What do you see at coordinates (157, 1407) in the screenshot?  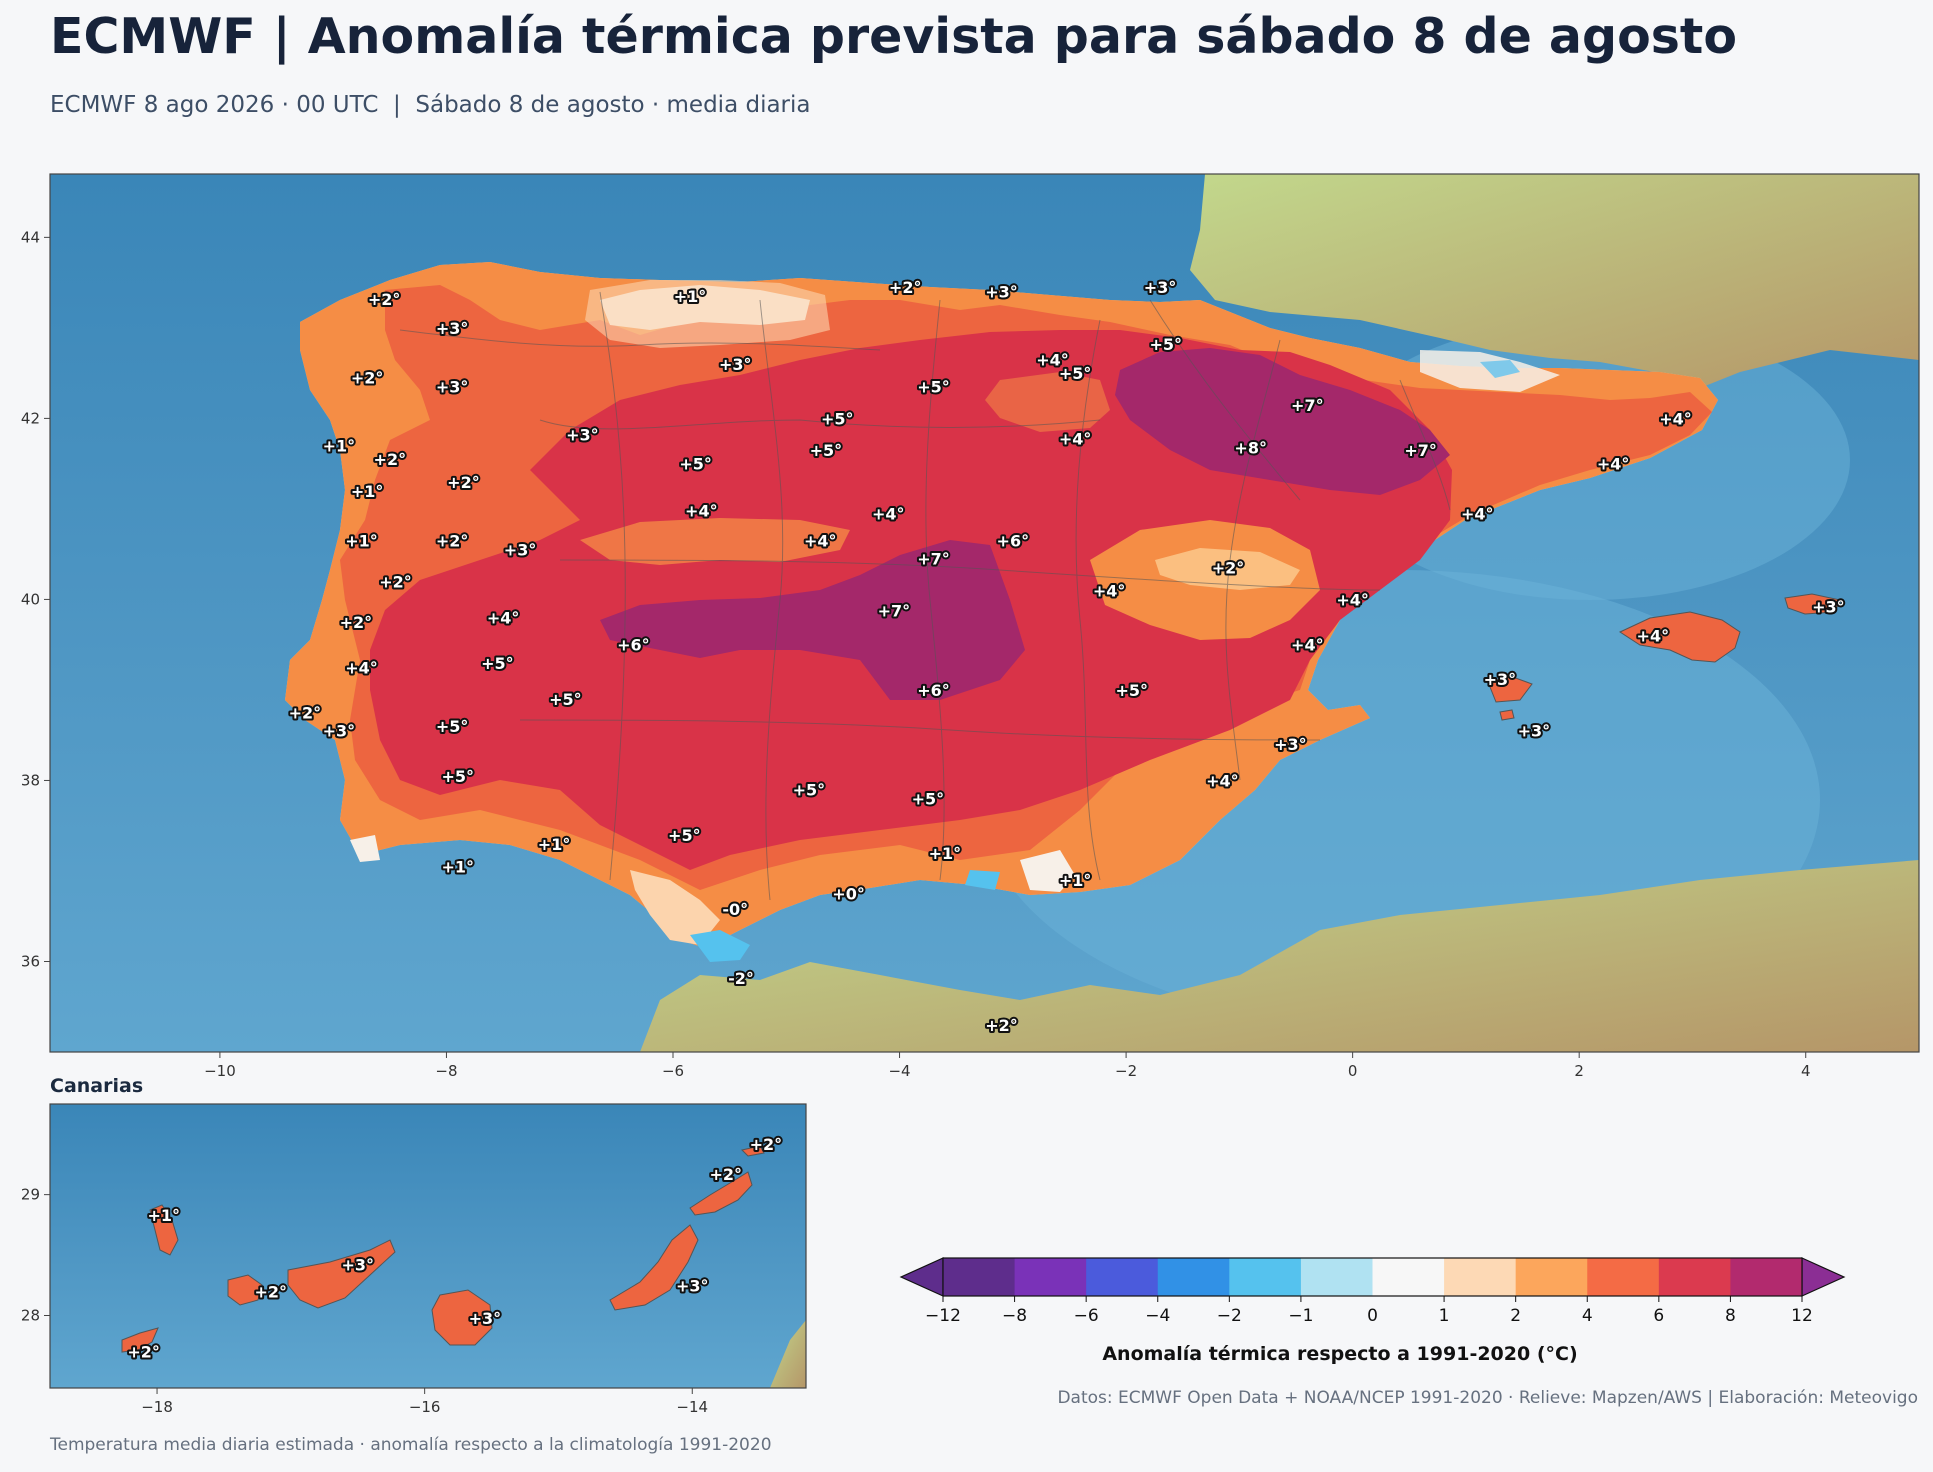 I see `inset-lon-tick-label: −18` at bounding box center [157, 1407].